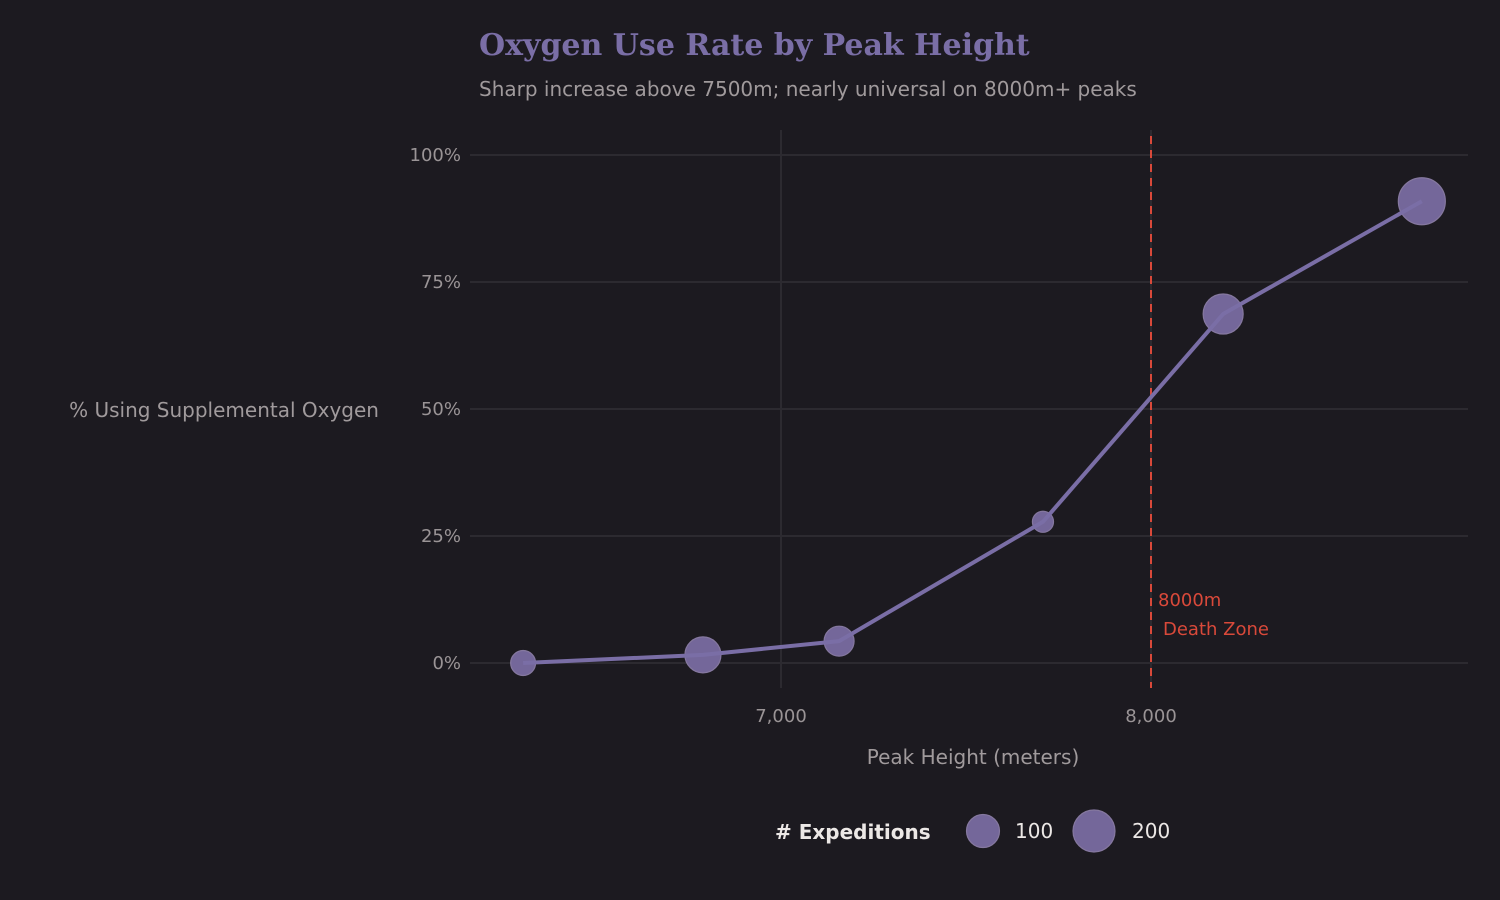 The width and height of the screenshot is (1500, 900). I want to click on death-zone-label-line2: Death Zone, so click(1216, 629).